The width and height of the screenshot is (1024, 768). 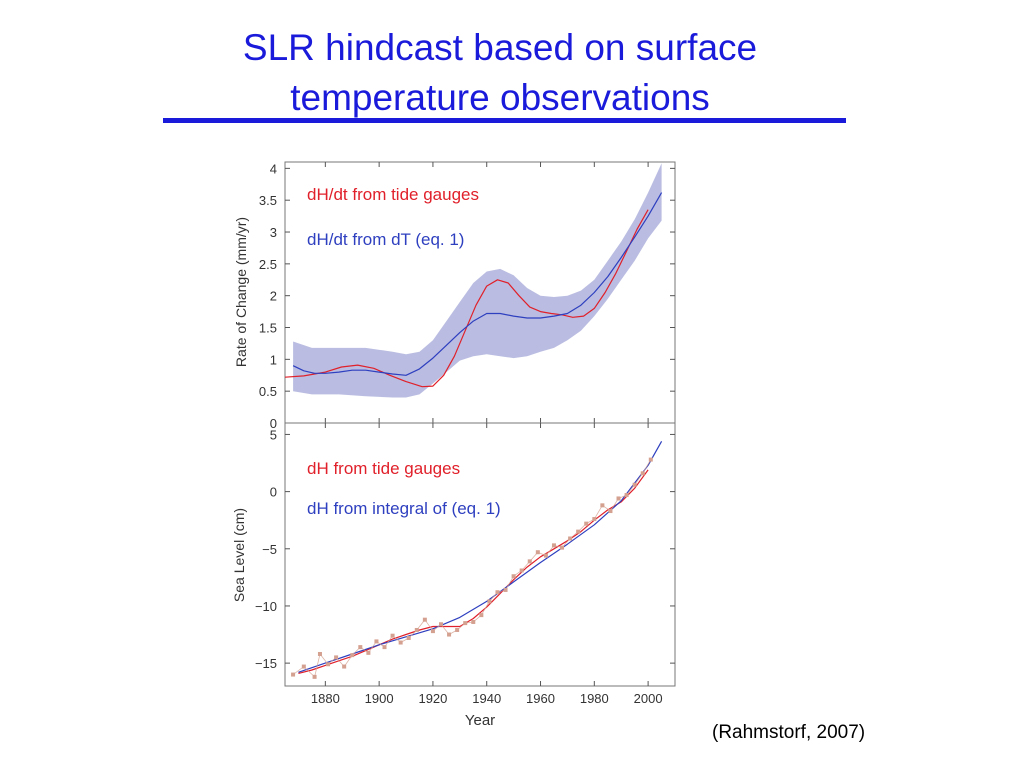 What do you see at coordinates (273, 423) in the screenshot?
I see `top-ytick-label: 0` at bounding box center [273, 423].